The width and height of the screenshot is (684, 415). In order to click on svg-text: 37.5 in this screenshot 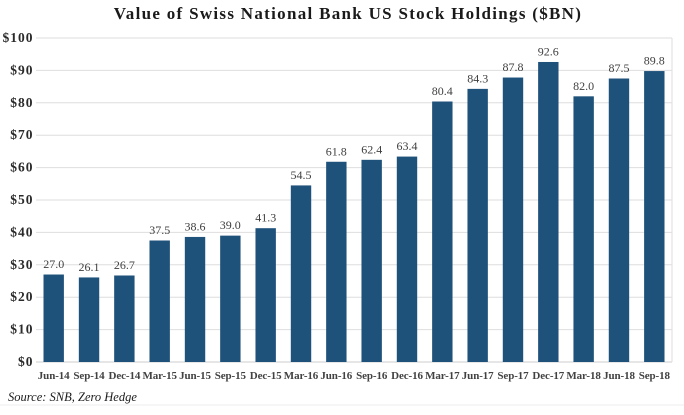, I will do `click(159, 230)`.